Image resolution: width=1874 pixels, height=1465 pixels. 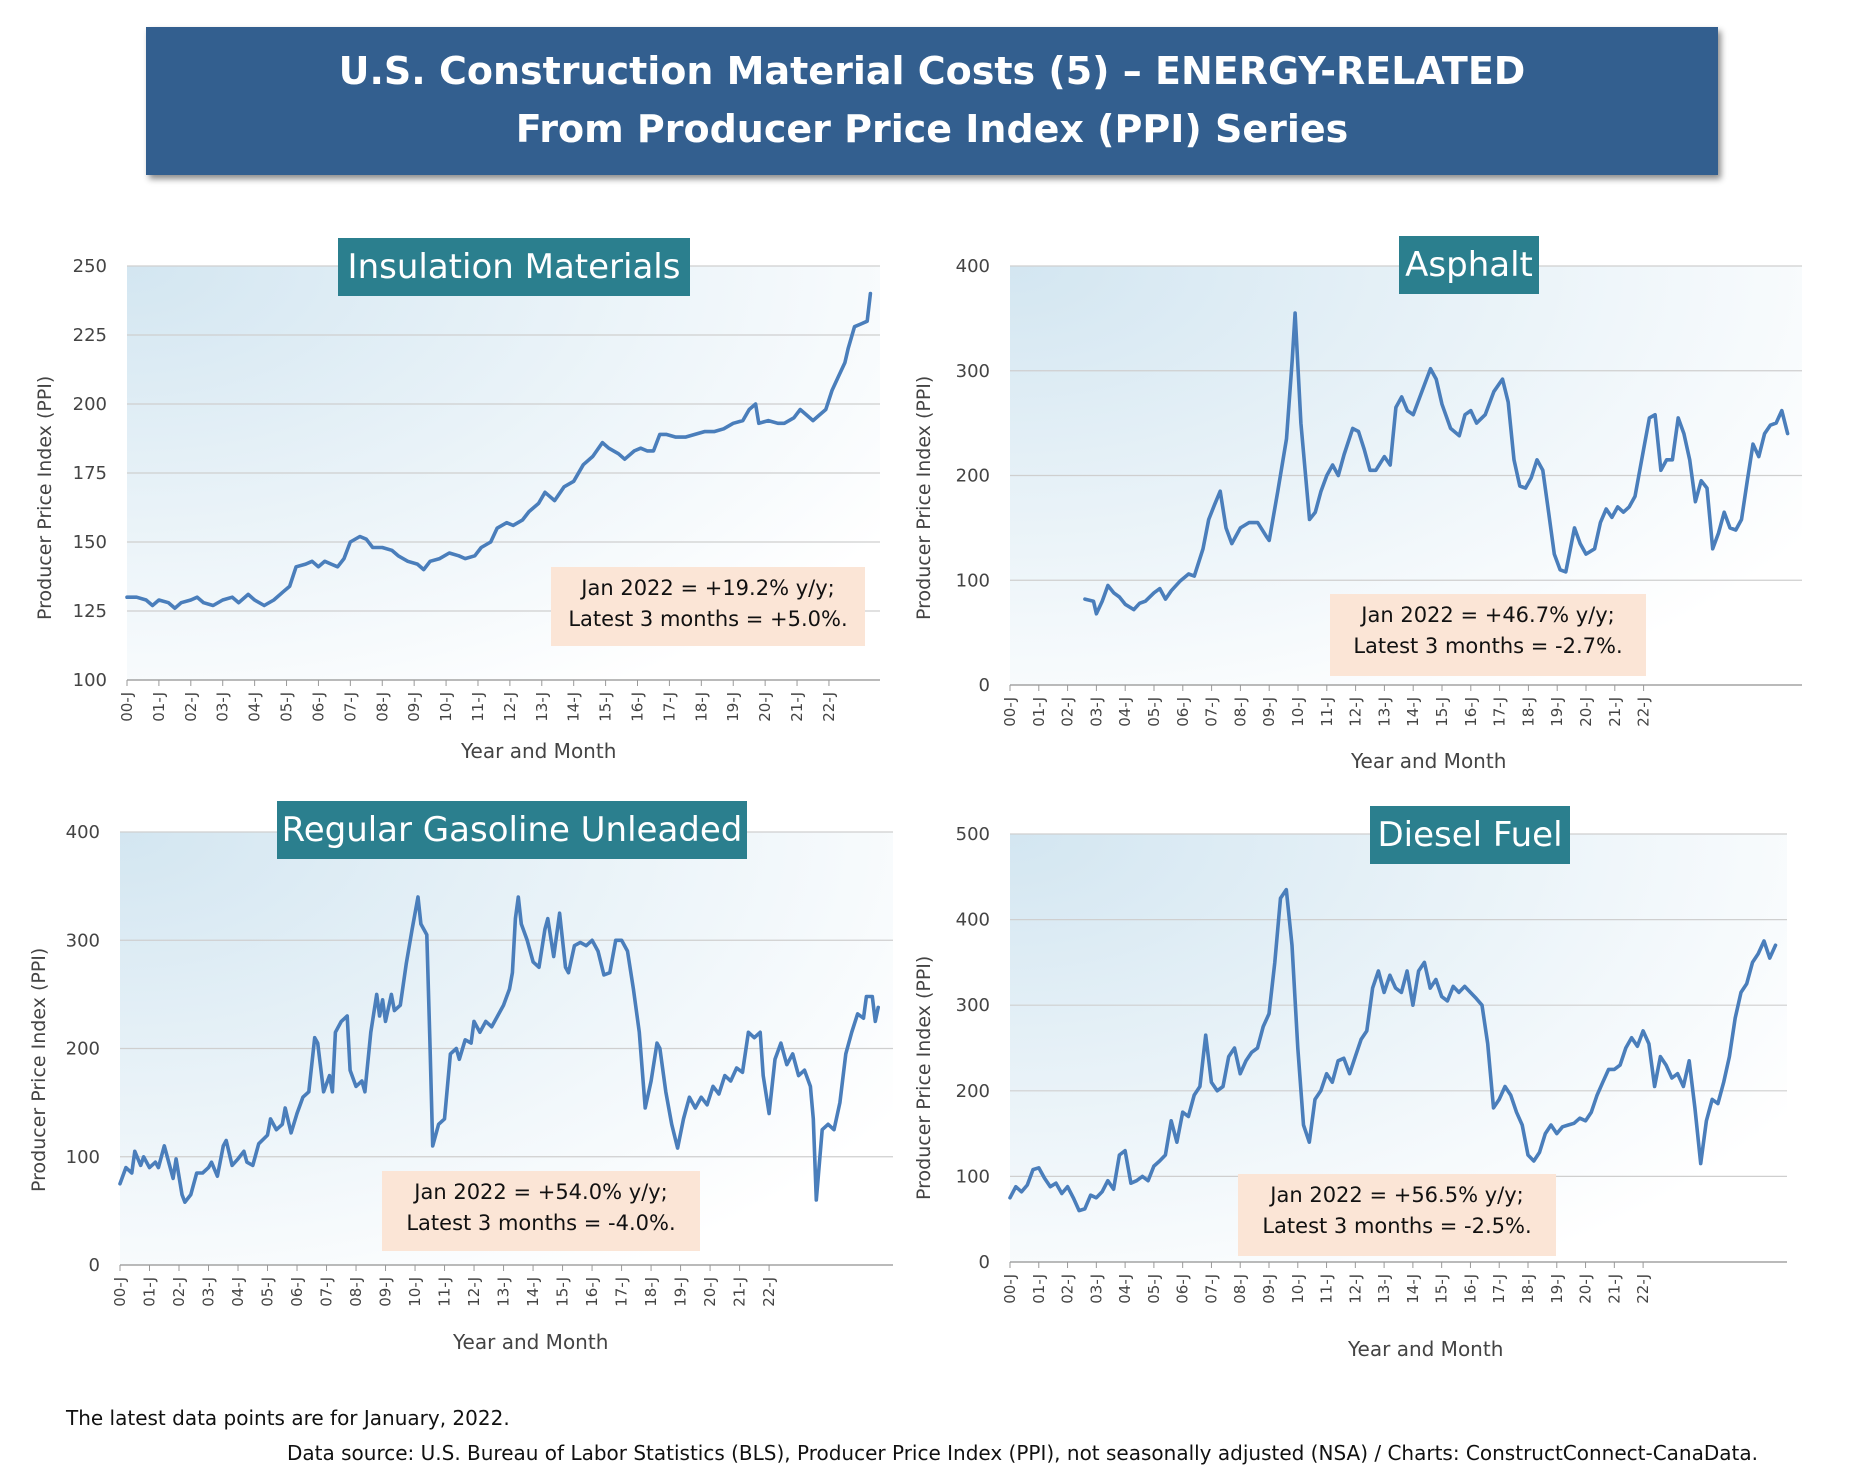 I want to click on header-title-line2: From Producer Price Index (PPI) Series, so click(x=932, y=129).